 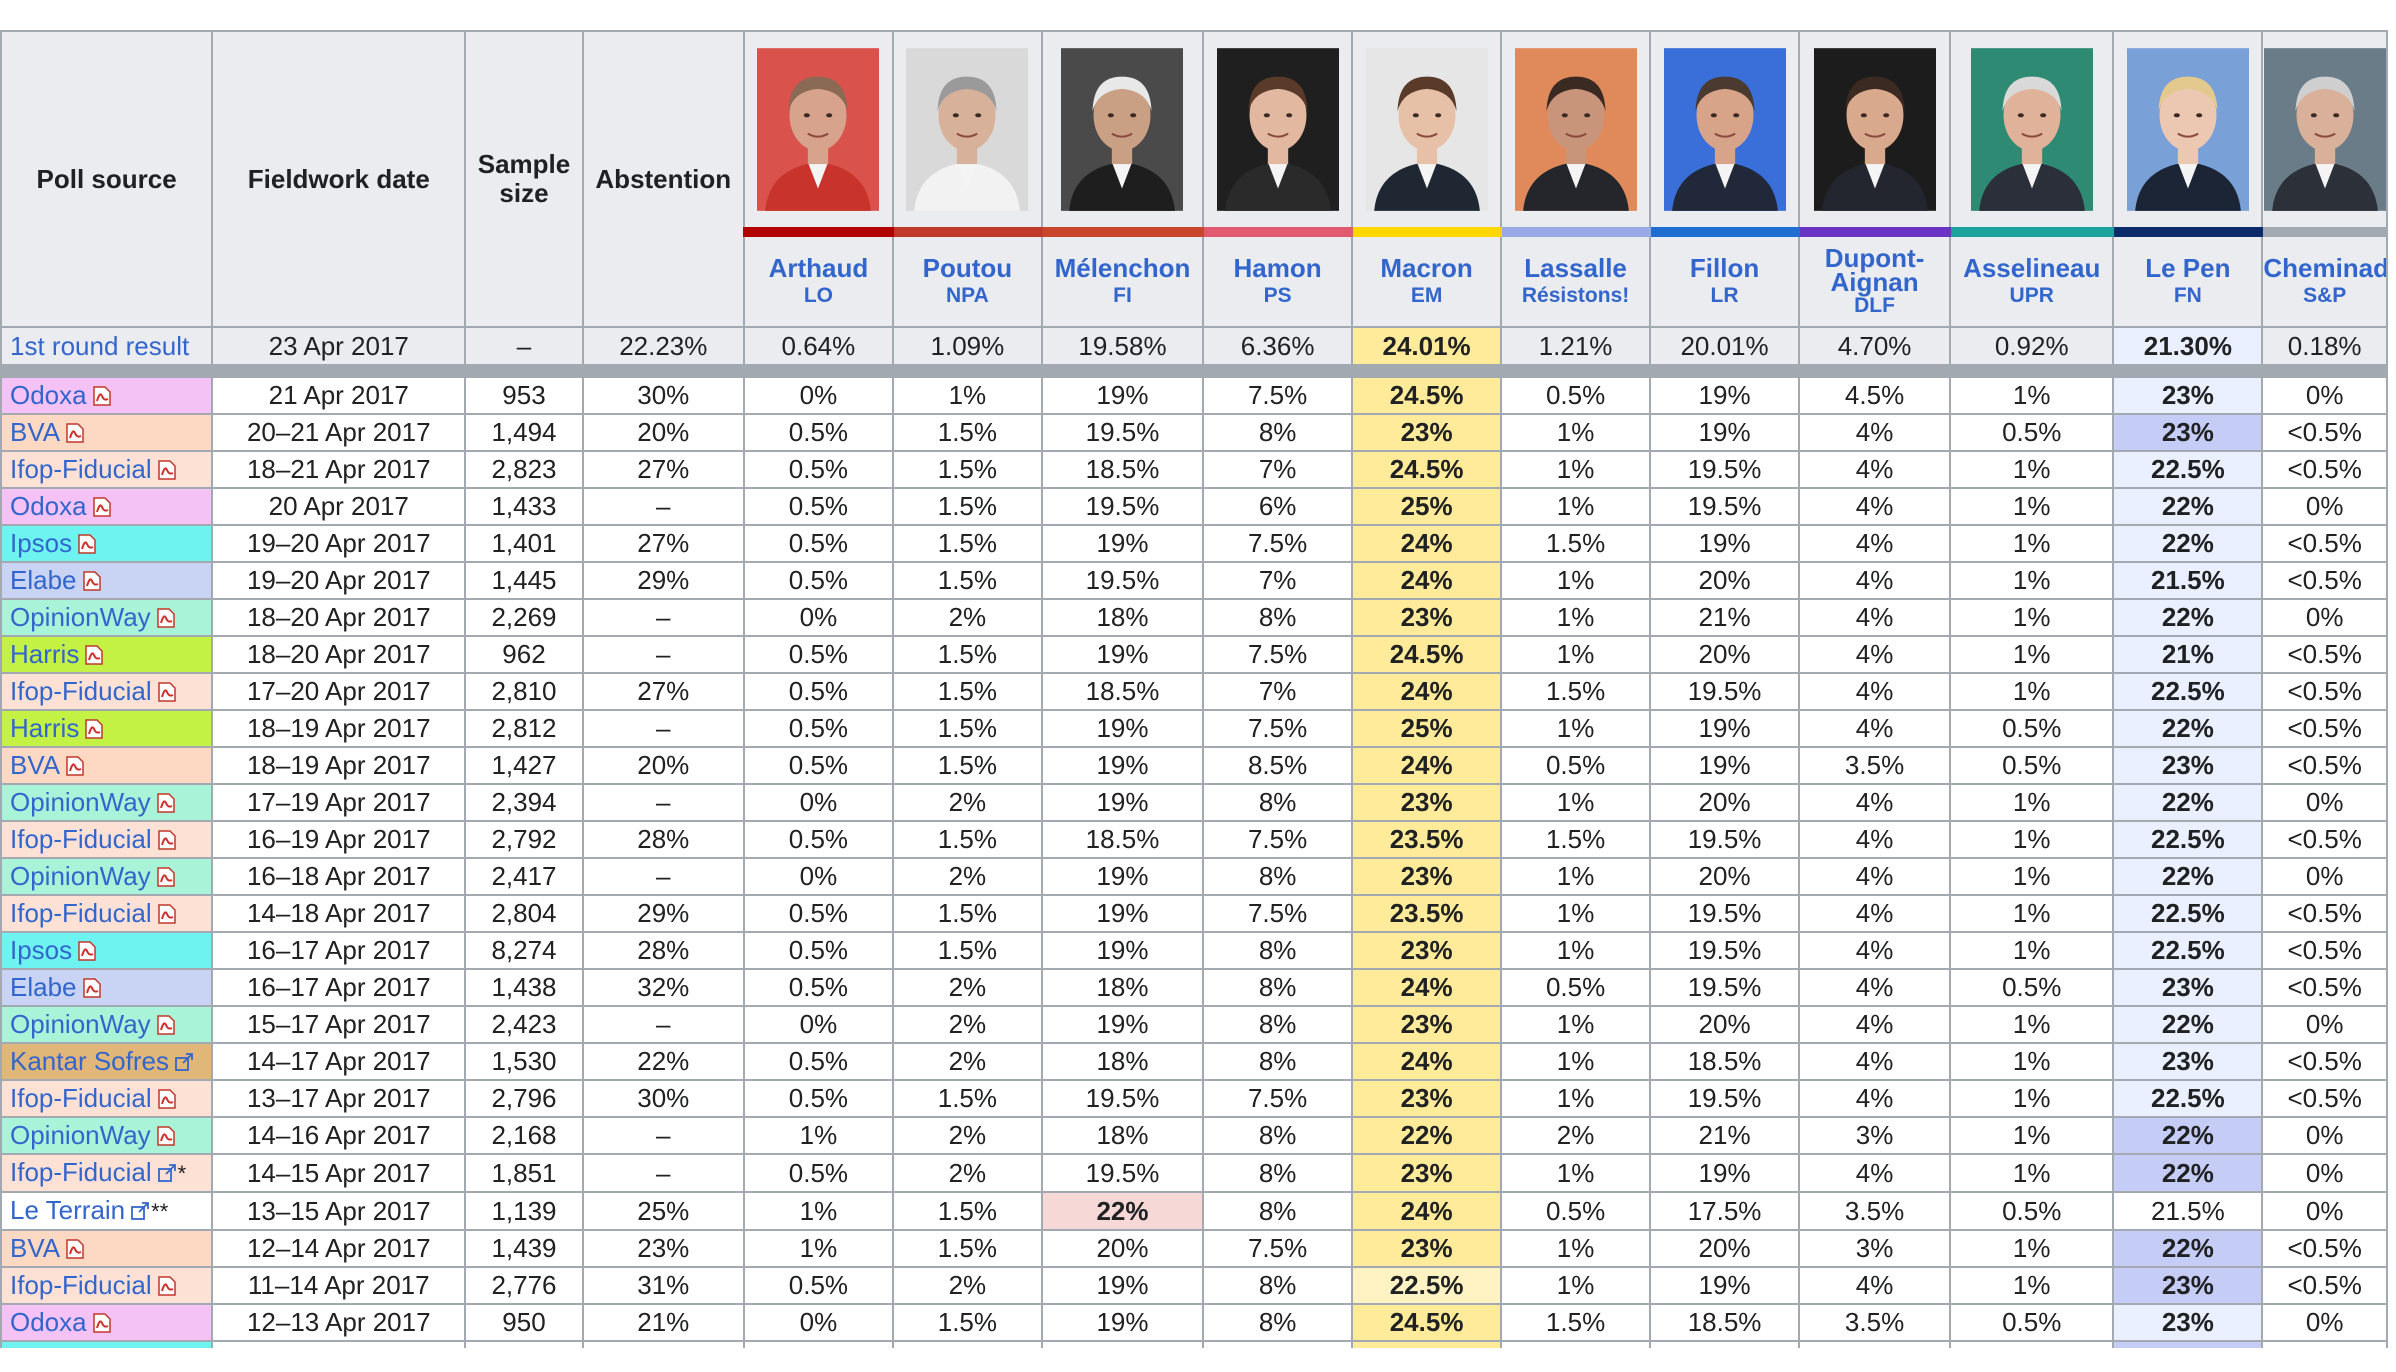 I want to click on candidate-header-dupont-aignan: Dupont-Aignan DLF, so click(x=1875, y=277).